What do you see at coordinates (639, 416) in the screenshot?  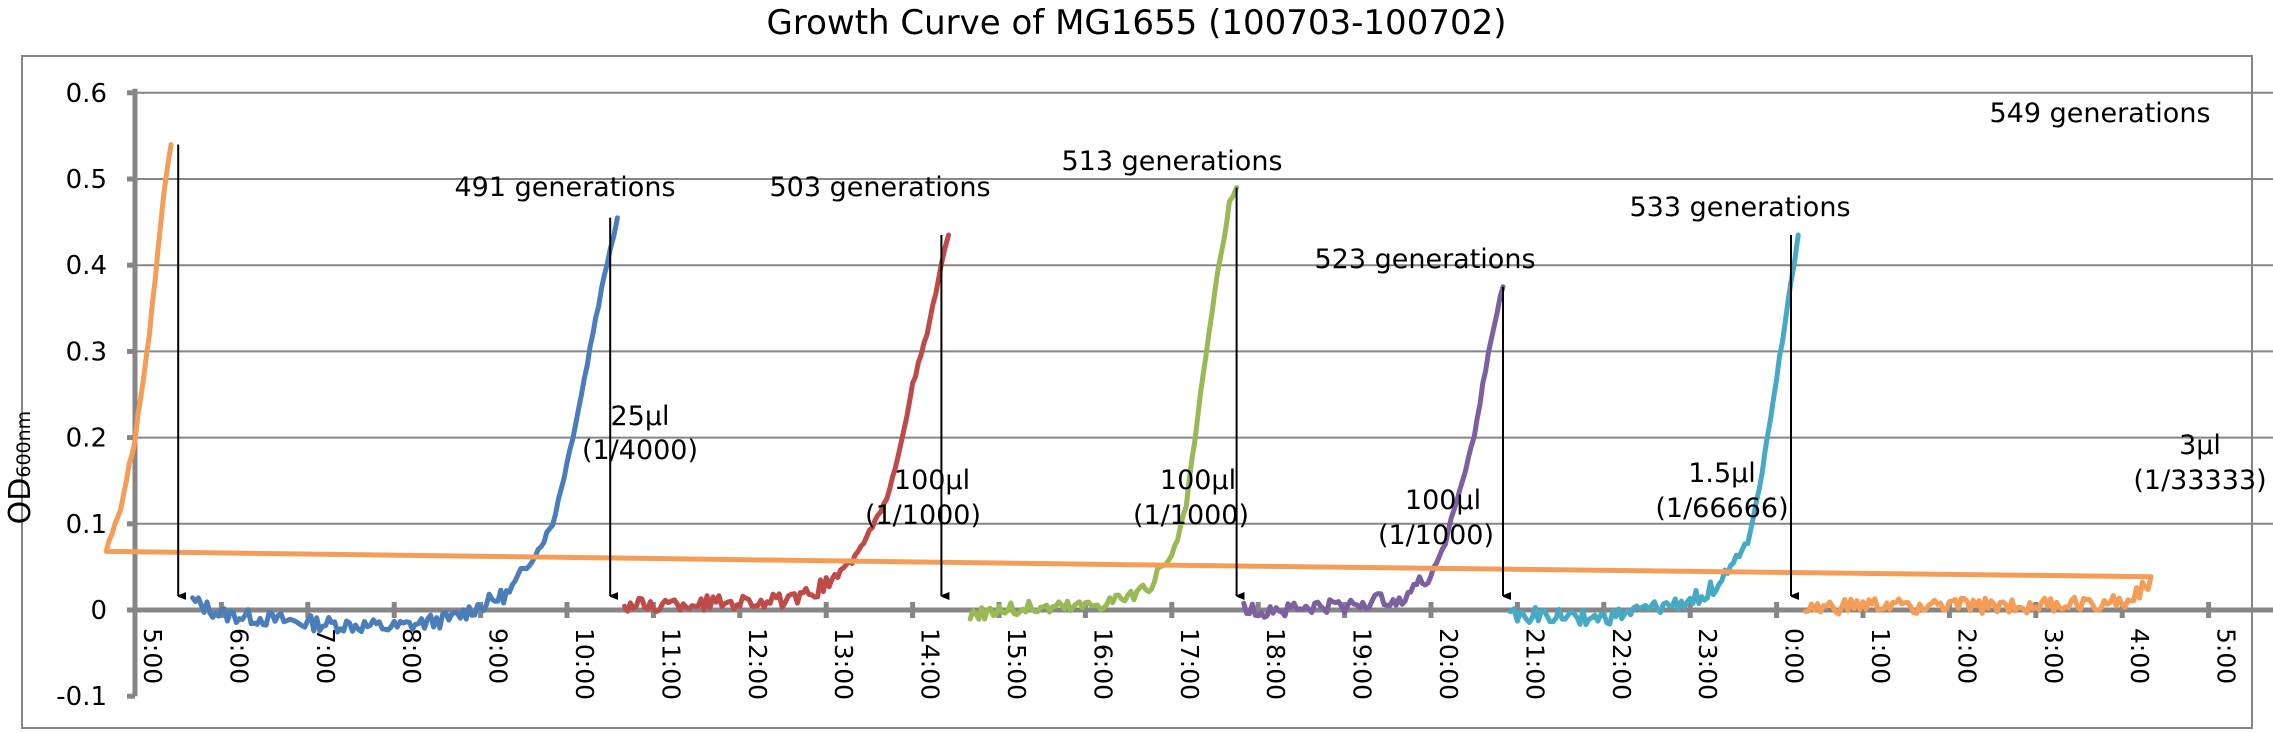 I see `dose-label: 25μl` at bounding box center [639, 416].